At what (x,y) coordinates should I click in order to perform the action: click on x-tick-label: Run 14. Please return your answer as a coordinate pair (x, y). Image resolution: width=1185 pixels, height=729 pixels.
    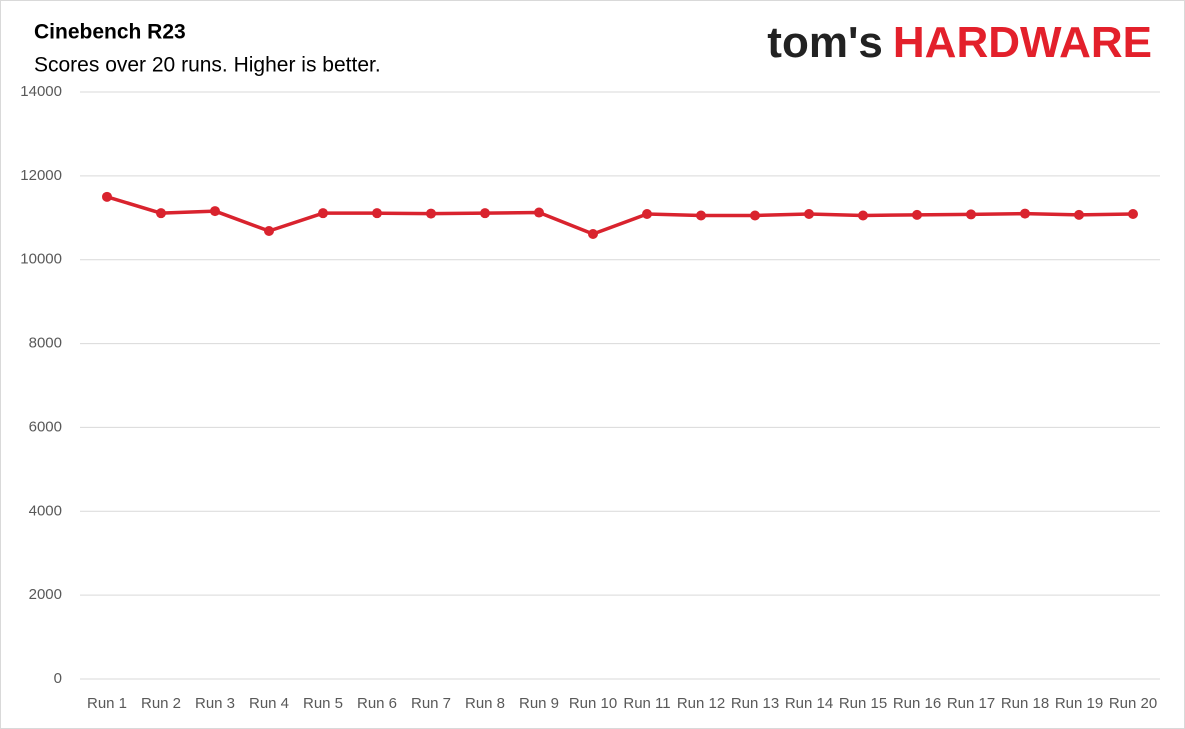
    Looking at the image, I should click on (809, 703).